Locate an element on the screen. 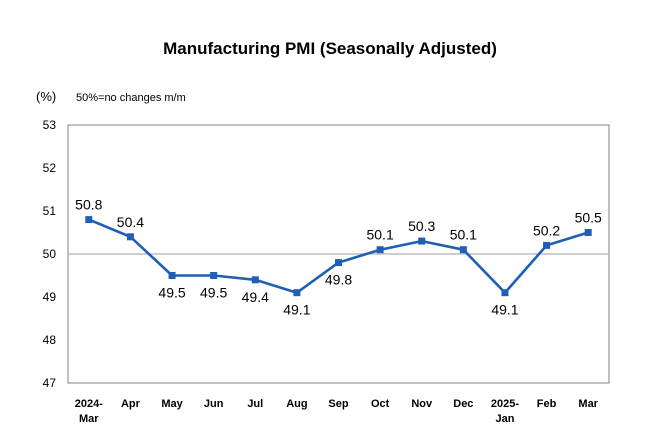  y-tick-label: 53 is located at coordinates (50, 125).